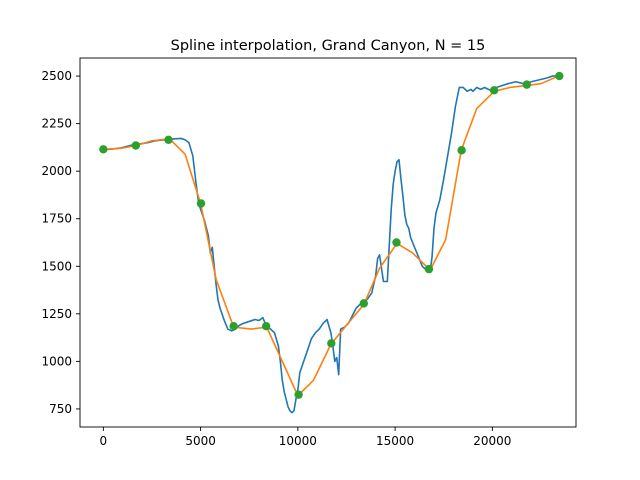  What do you see at coordinates (492, 441) in the screenshot?
I see `x-tick-label: 20000` at bounding box center [492, 441].